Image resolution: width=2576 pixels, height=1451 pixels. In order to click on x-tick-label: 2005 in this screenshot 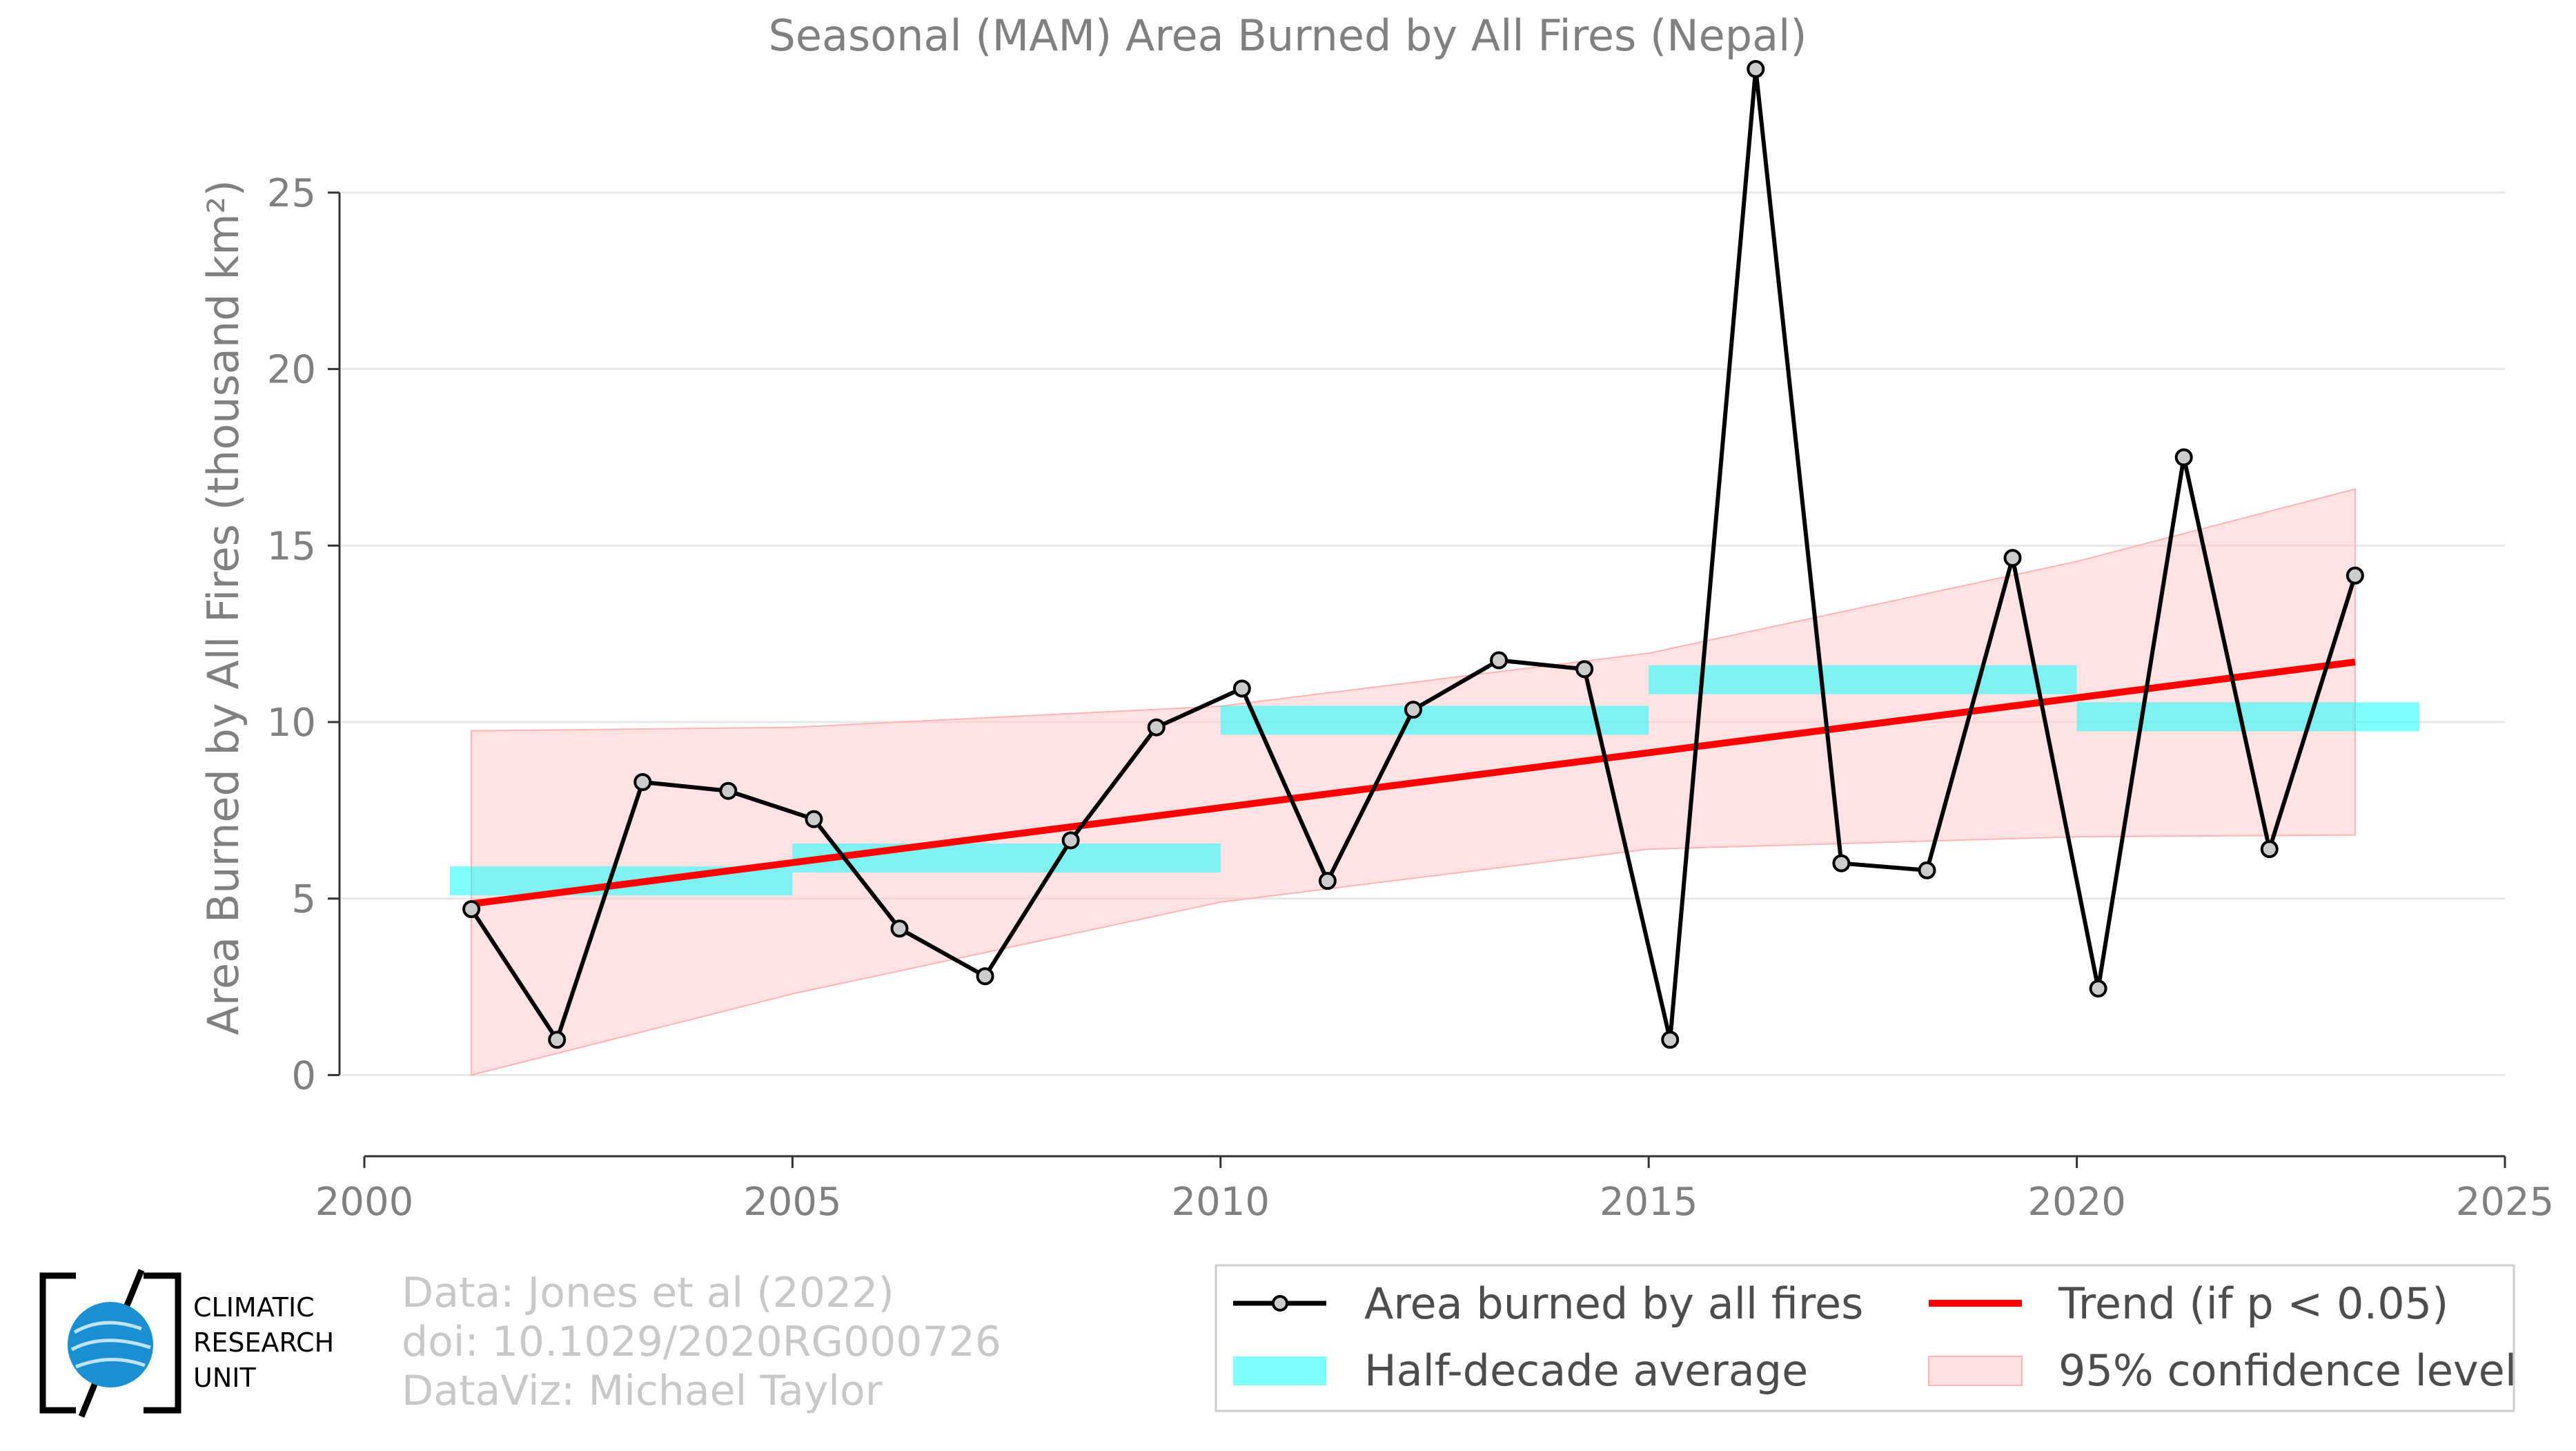, I will do `click(792, 1202)`.